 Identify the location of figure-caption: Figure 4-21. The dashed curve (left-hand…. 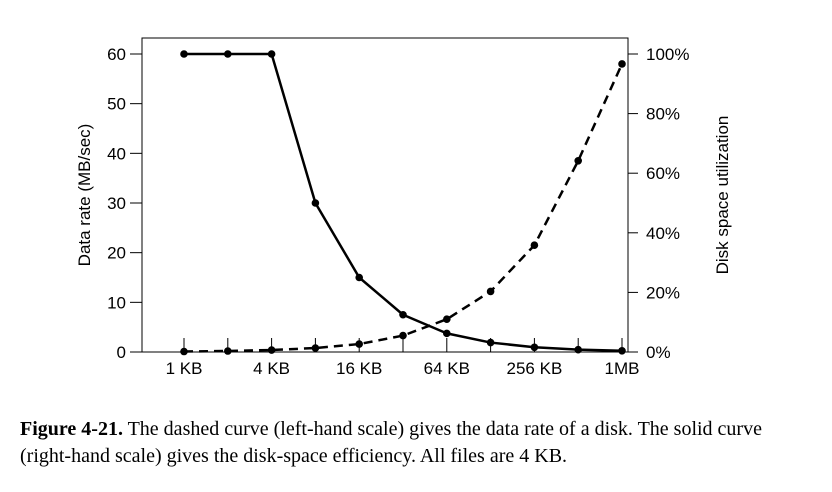
(415, 443).